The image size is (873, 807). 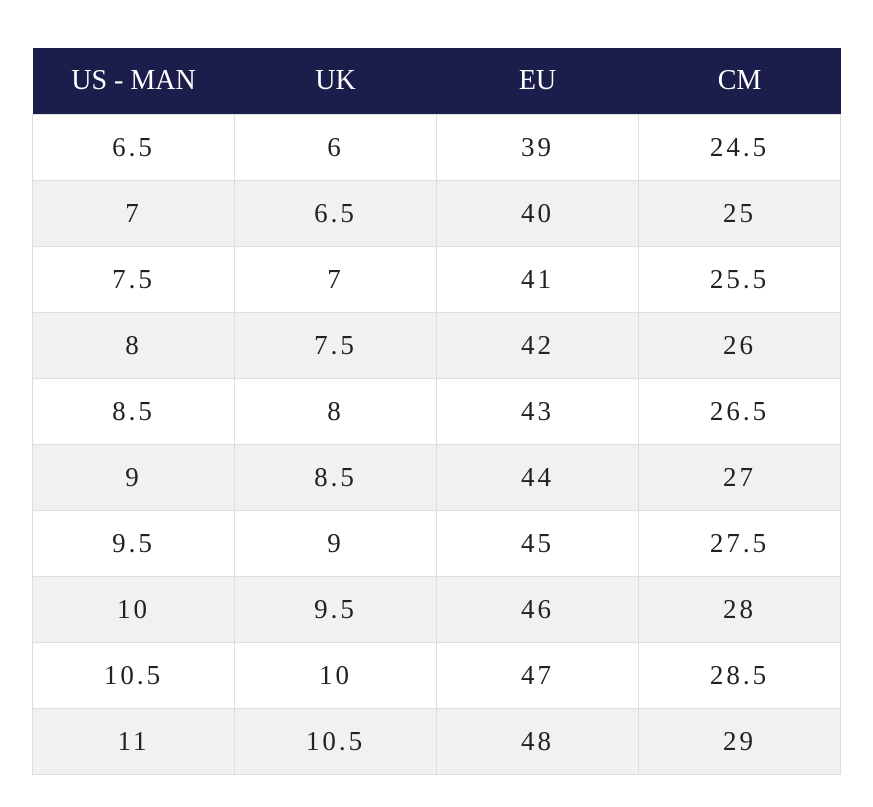 I want to click on cell-uk: 6, so click(x=335, y=147).